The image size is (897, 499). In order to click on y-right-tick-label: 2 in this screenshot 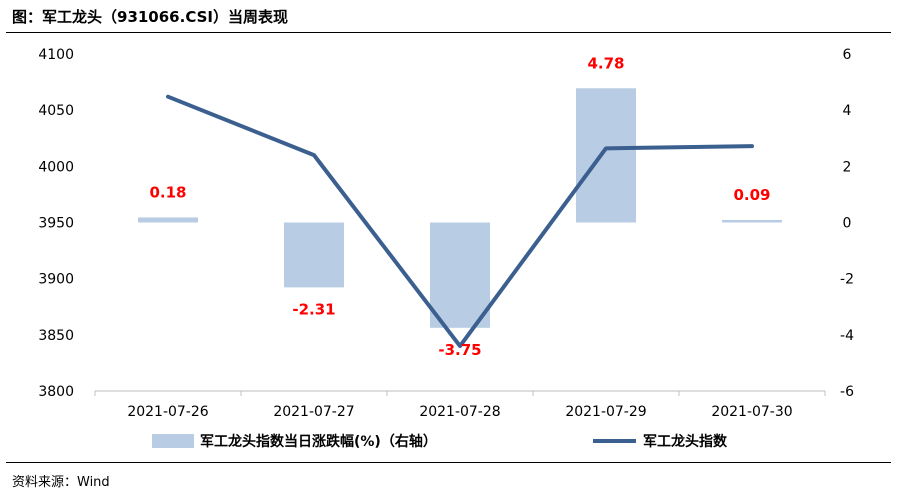, I will do `click(847, 167)`.